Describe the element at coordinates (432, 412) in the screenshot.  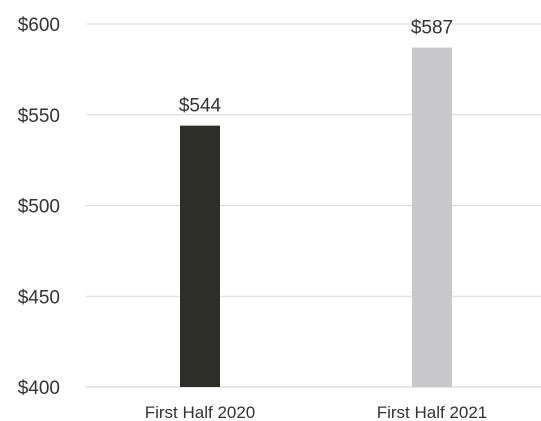
I see `x-tick-label: First Half 2021` at that location.